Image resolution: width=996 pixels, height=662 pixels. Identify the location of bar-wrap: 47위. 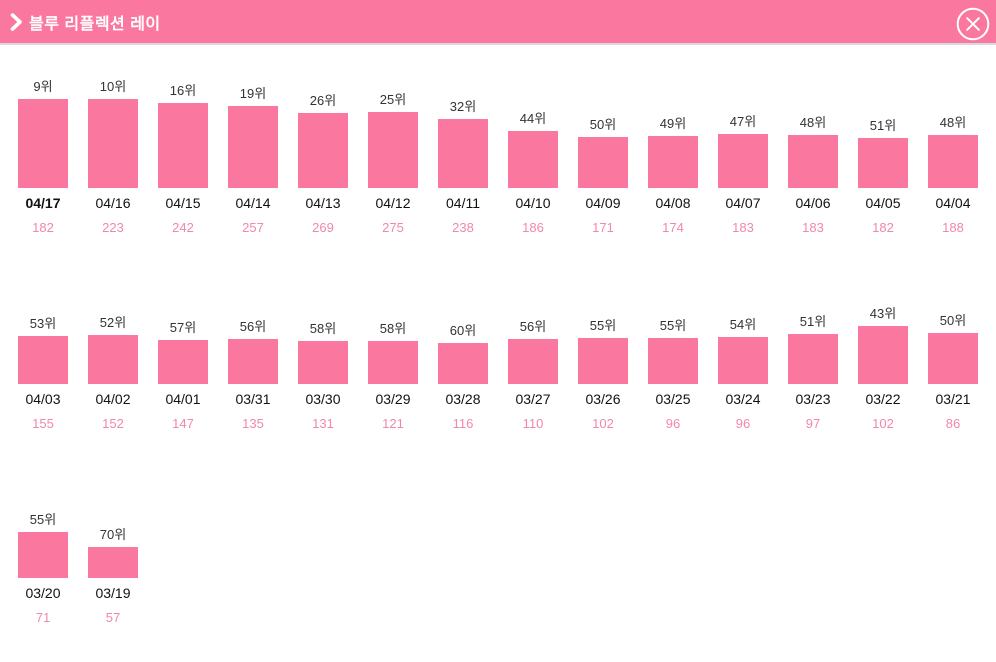
(743, 132).